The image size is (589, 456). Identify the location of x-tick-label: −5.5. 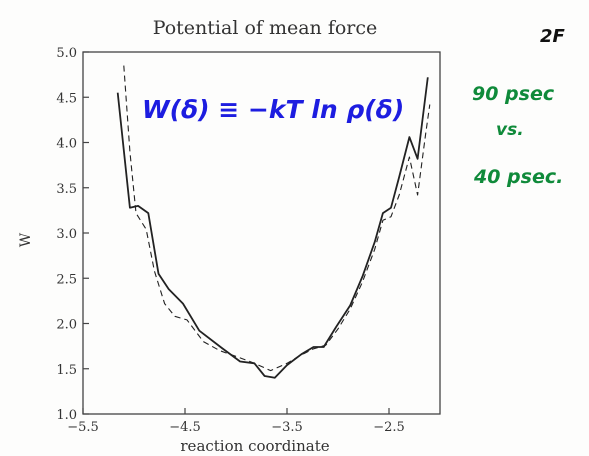
(83, 427).